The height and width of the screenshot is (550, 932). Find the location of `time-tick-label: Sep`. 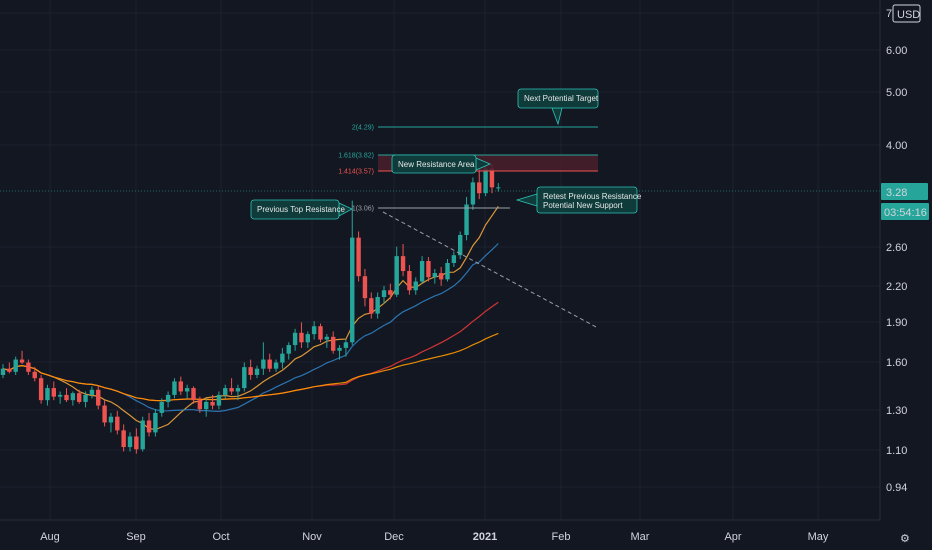

time-tick-label: Sep is located at coordinates (136, 537).